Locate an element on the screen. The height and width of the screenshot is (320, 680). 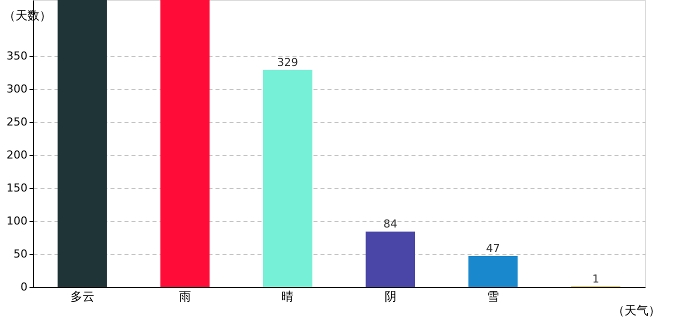
x-tick-label: 阴 is located at coordinates (390, 297).